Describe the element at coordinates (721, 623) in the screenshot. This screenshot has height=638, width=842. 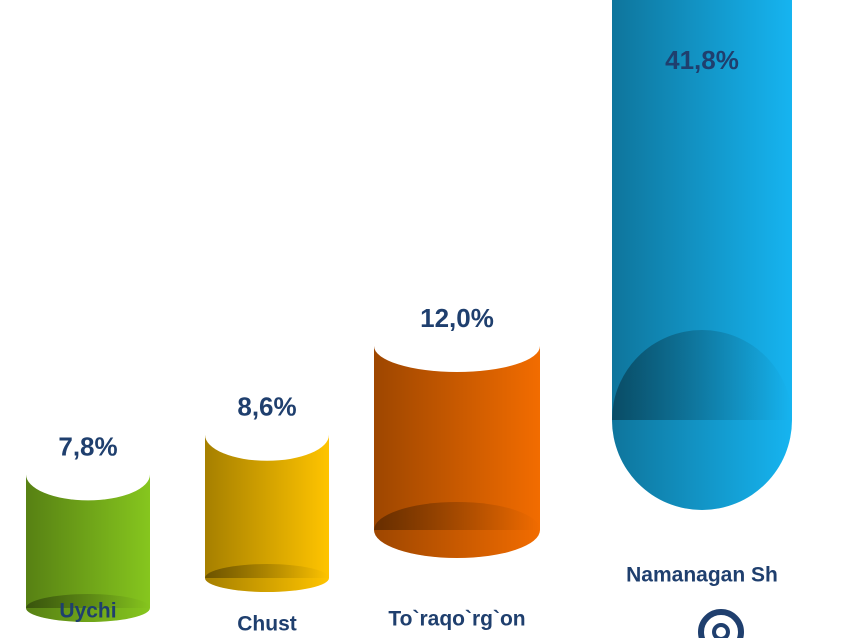
I see `logo` at that location.